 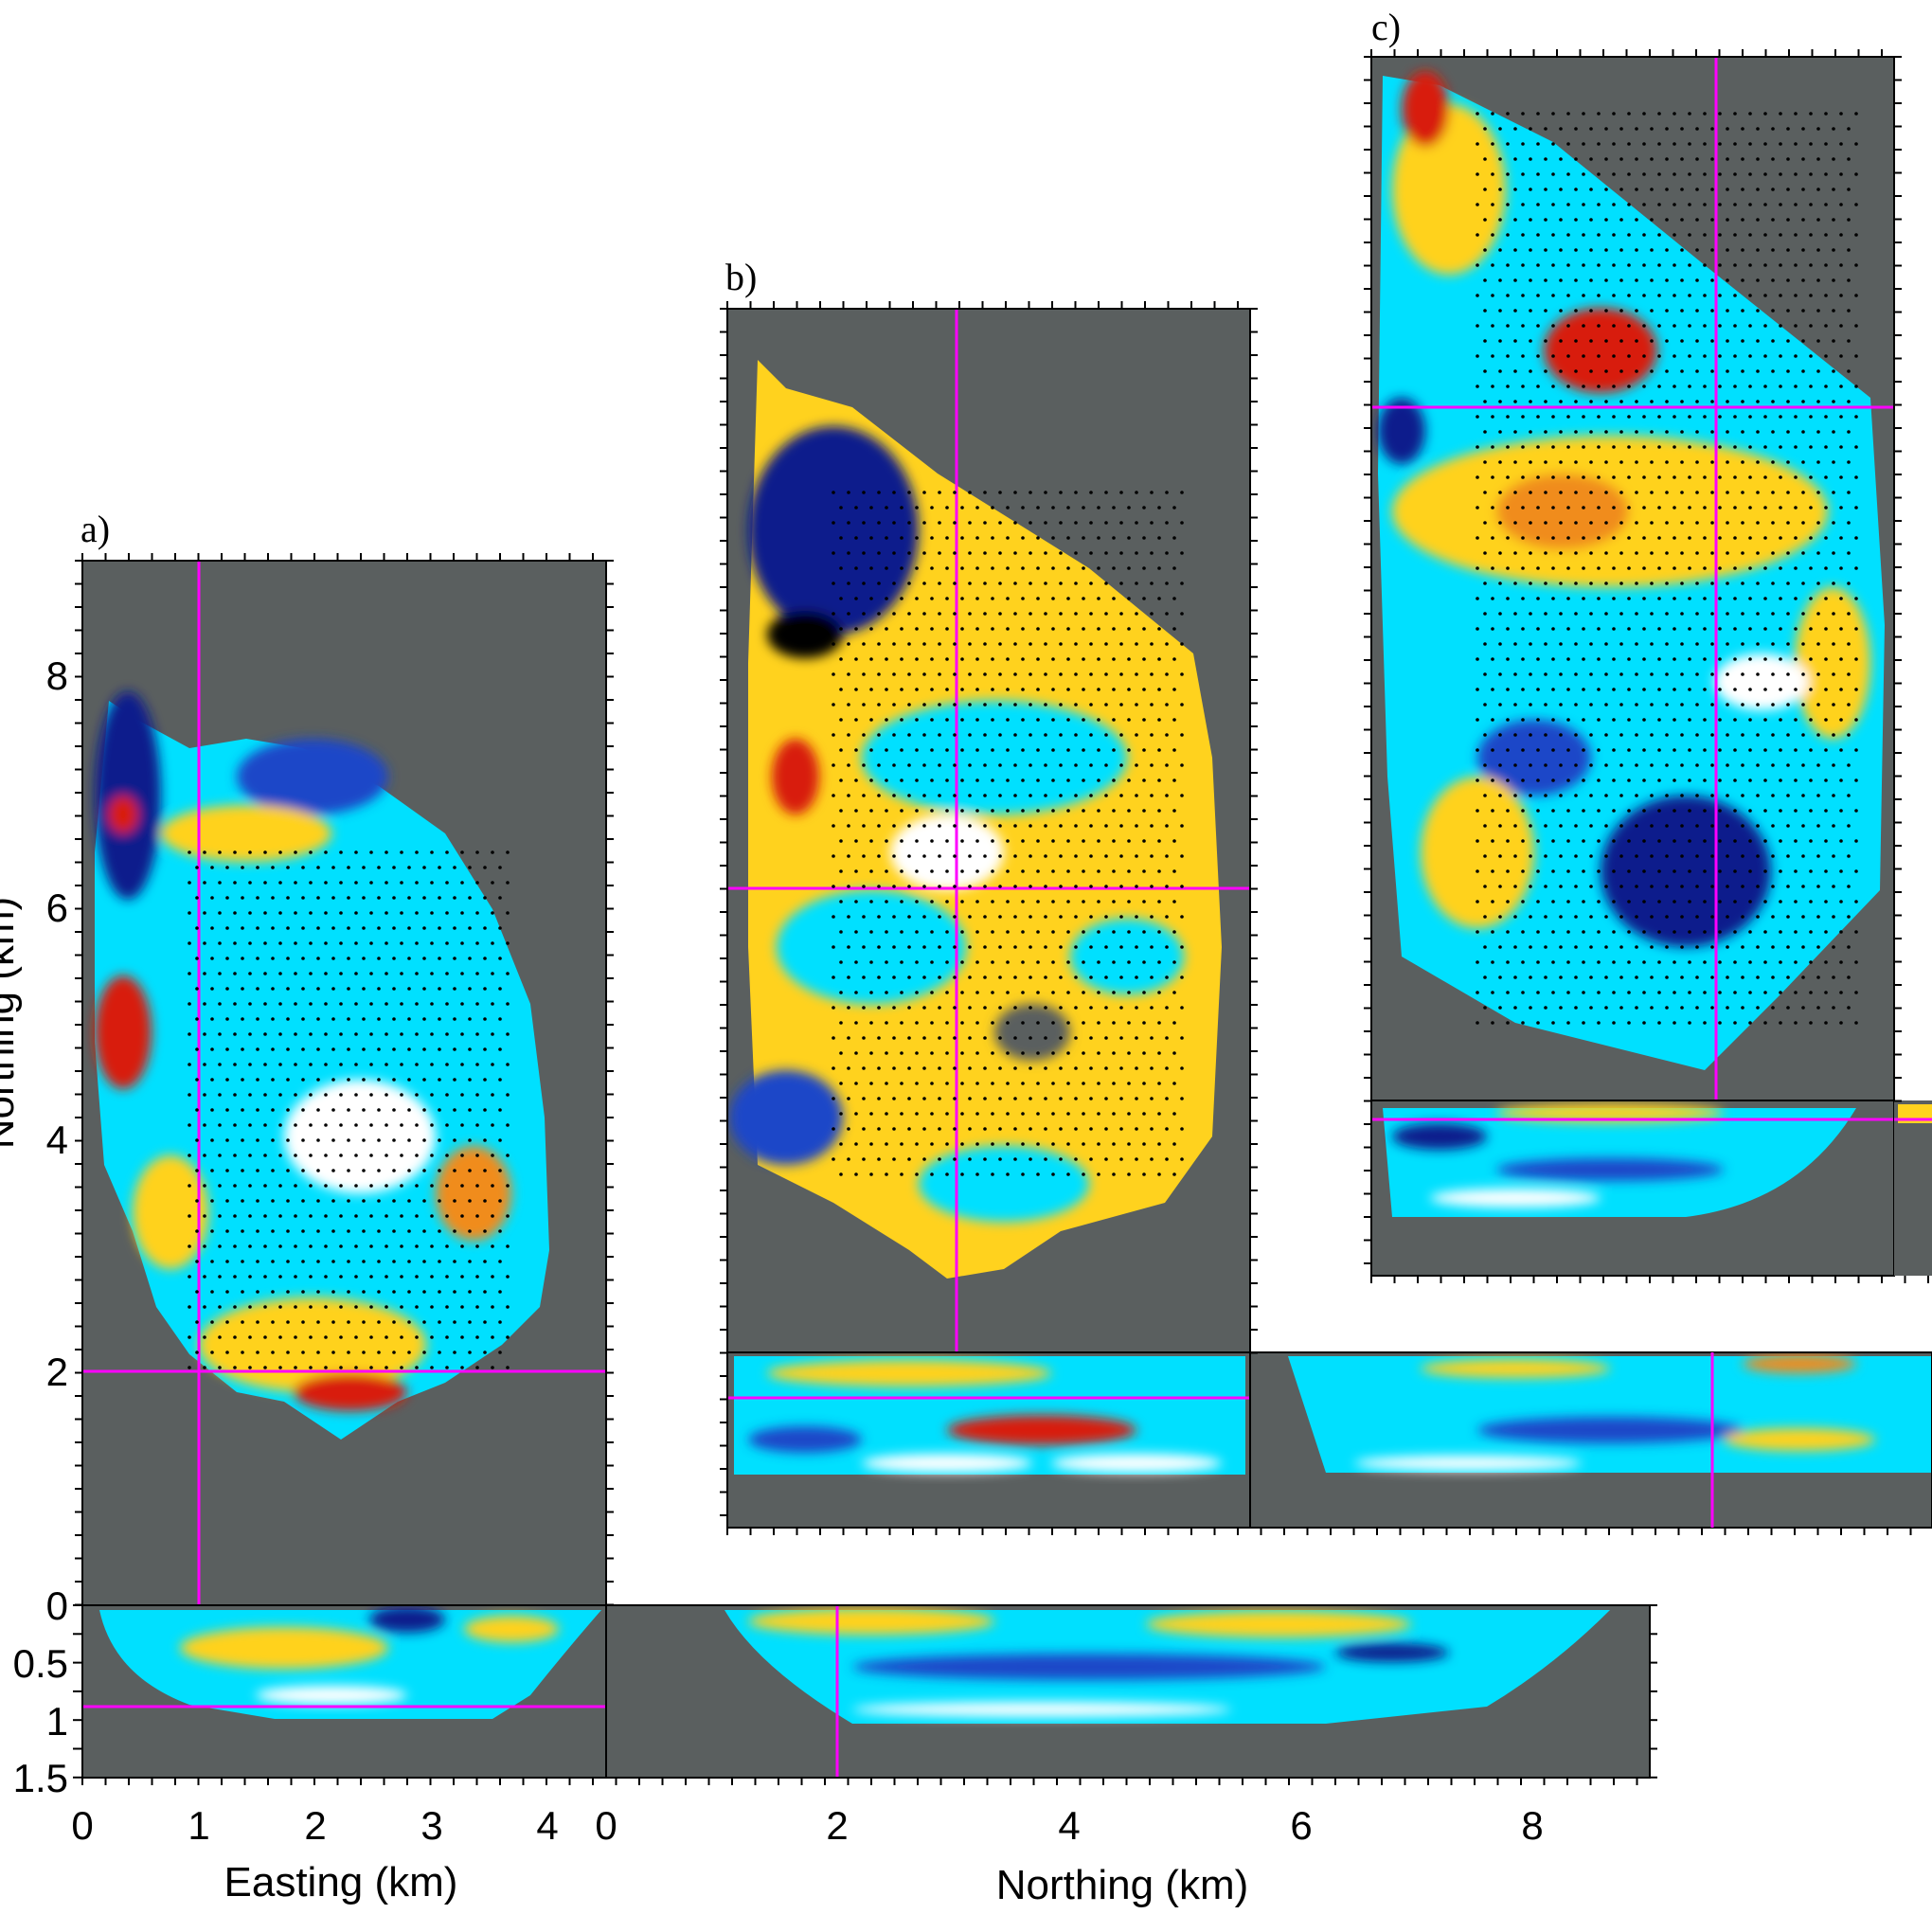 I want to click on panel-c-survey-points, so click(x=1667, y=568).